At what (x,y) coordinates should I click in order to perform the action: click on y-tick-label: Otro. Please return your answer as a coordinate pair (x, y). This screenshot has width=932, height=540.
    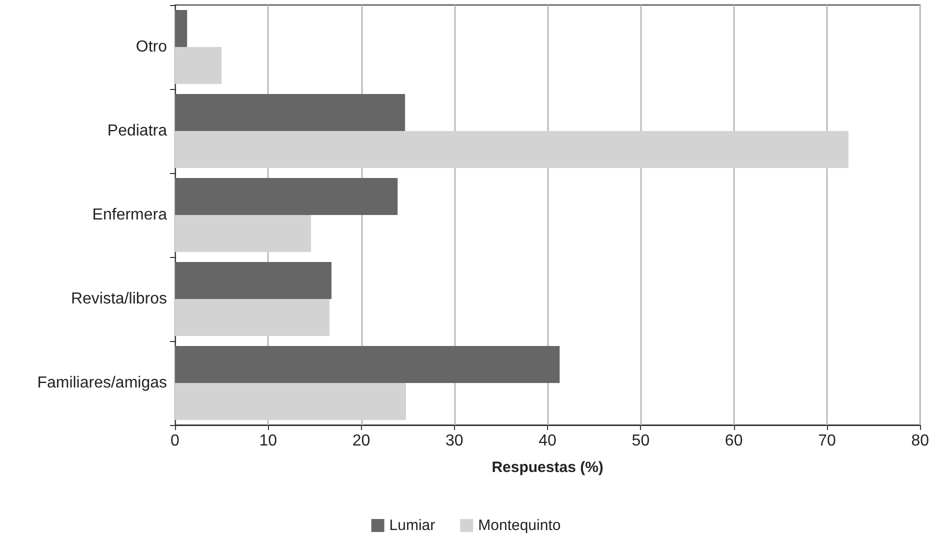
    Looking at the image, I should click on (152, 47).